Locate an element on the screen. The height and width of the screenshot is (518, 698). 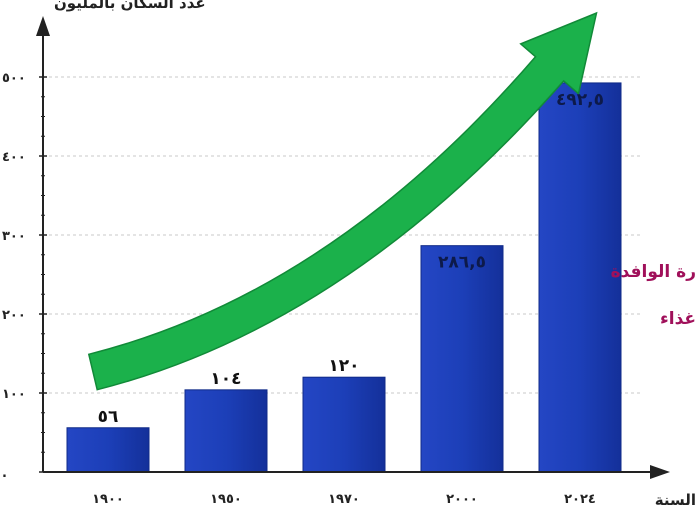
x-tick-label: ١٩٧٠ is located at coordinates (344, 499).